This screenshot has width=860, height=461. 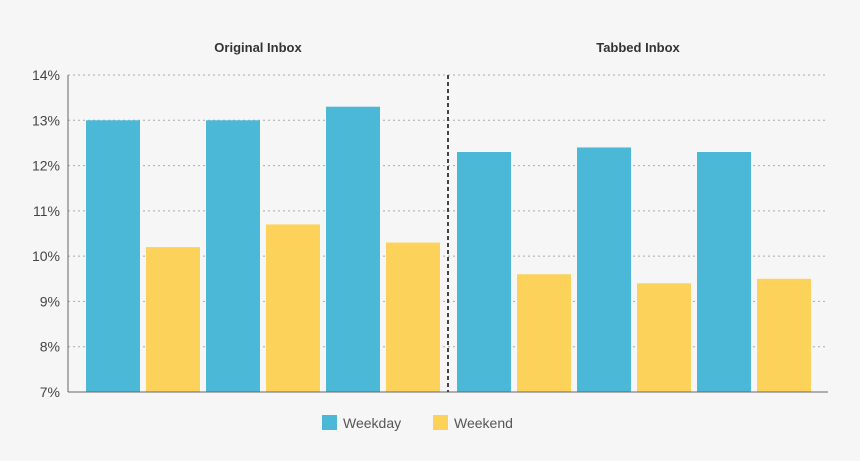 What do you see at coordinates (724, 271) in the screenshot?
I see `bar-weekday-panel2-group3` at bounding box center [724, 271].